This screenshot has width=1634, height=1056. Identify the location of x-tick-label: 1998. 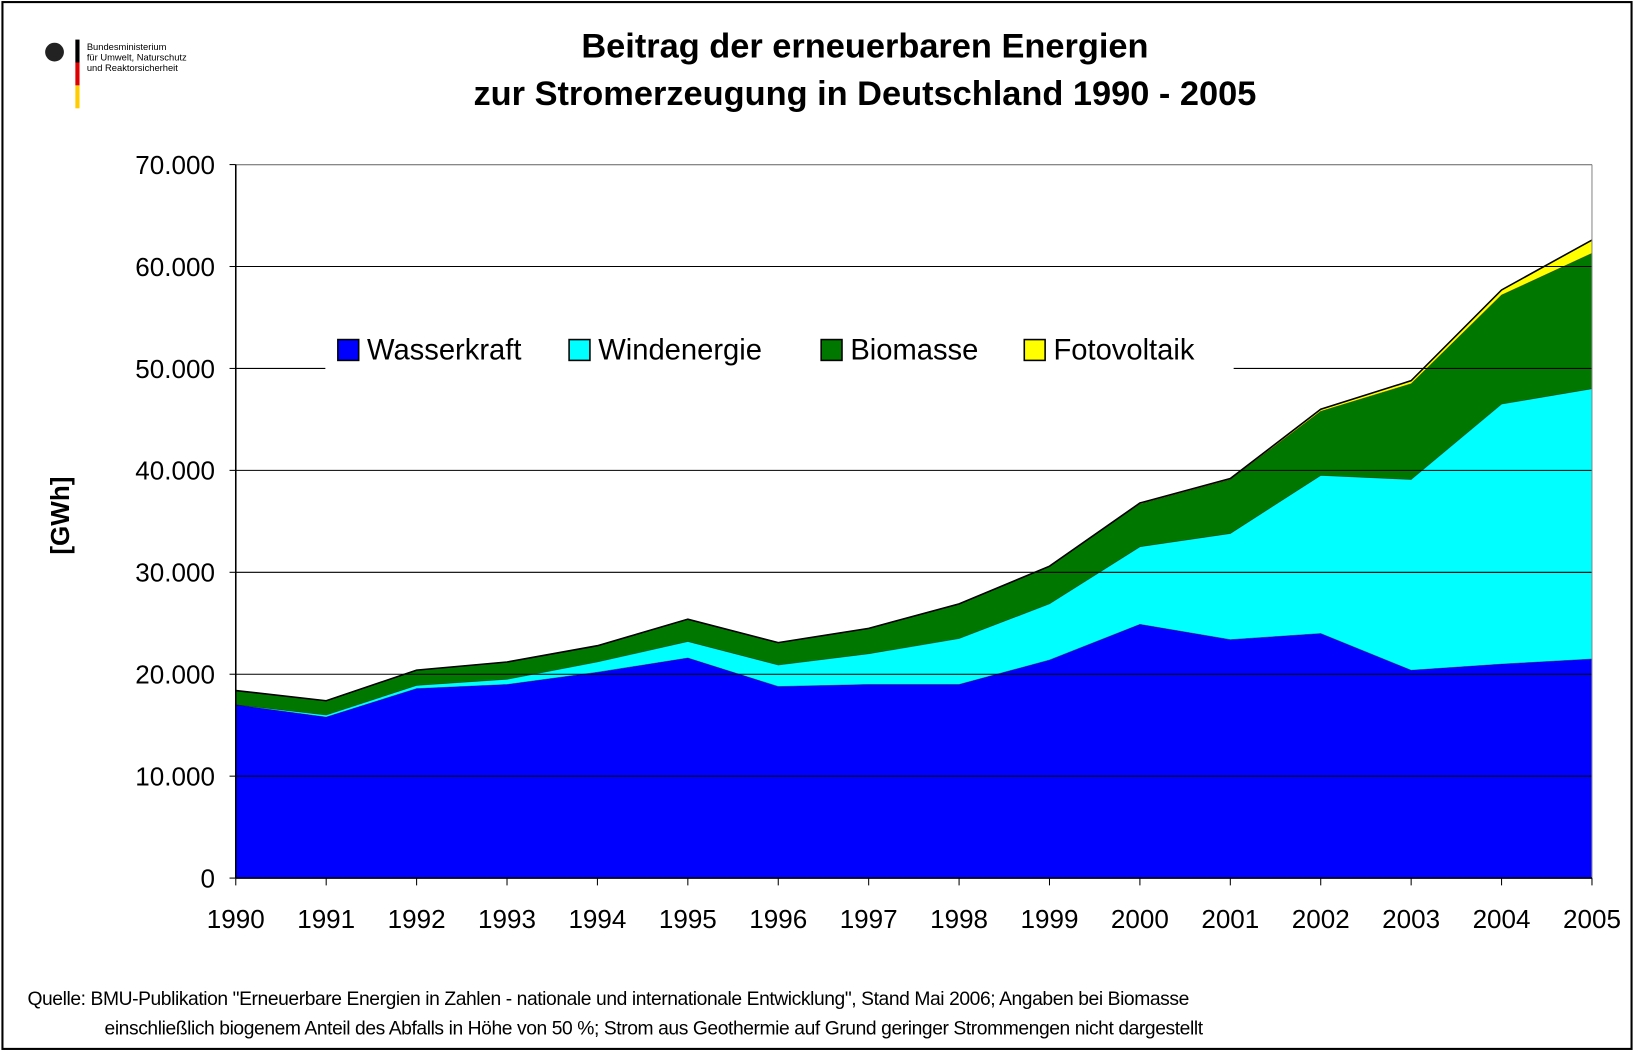
(959, 919).